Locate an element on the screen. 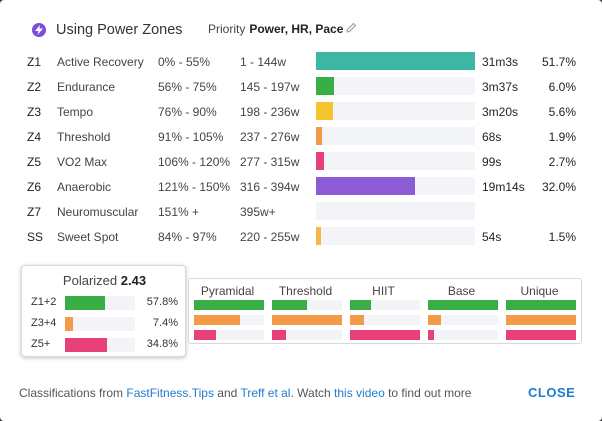 The height and width of the screenshot is (421, 602). zone-percent-range: 106% - 120% is located at coordinates (194, 162).